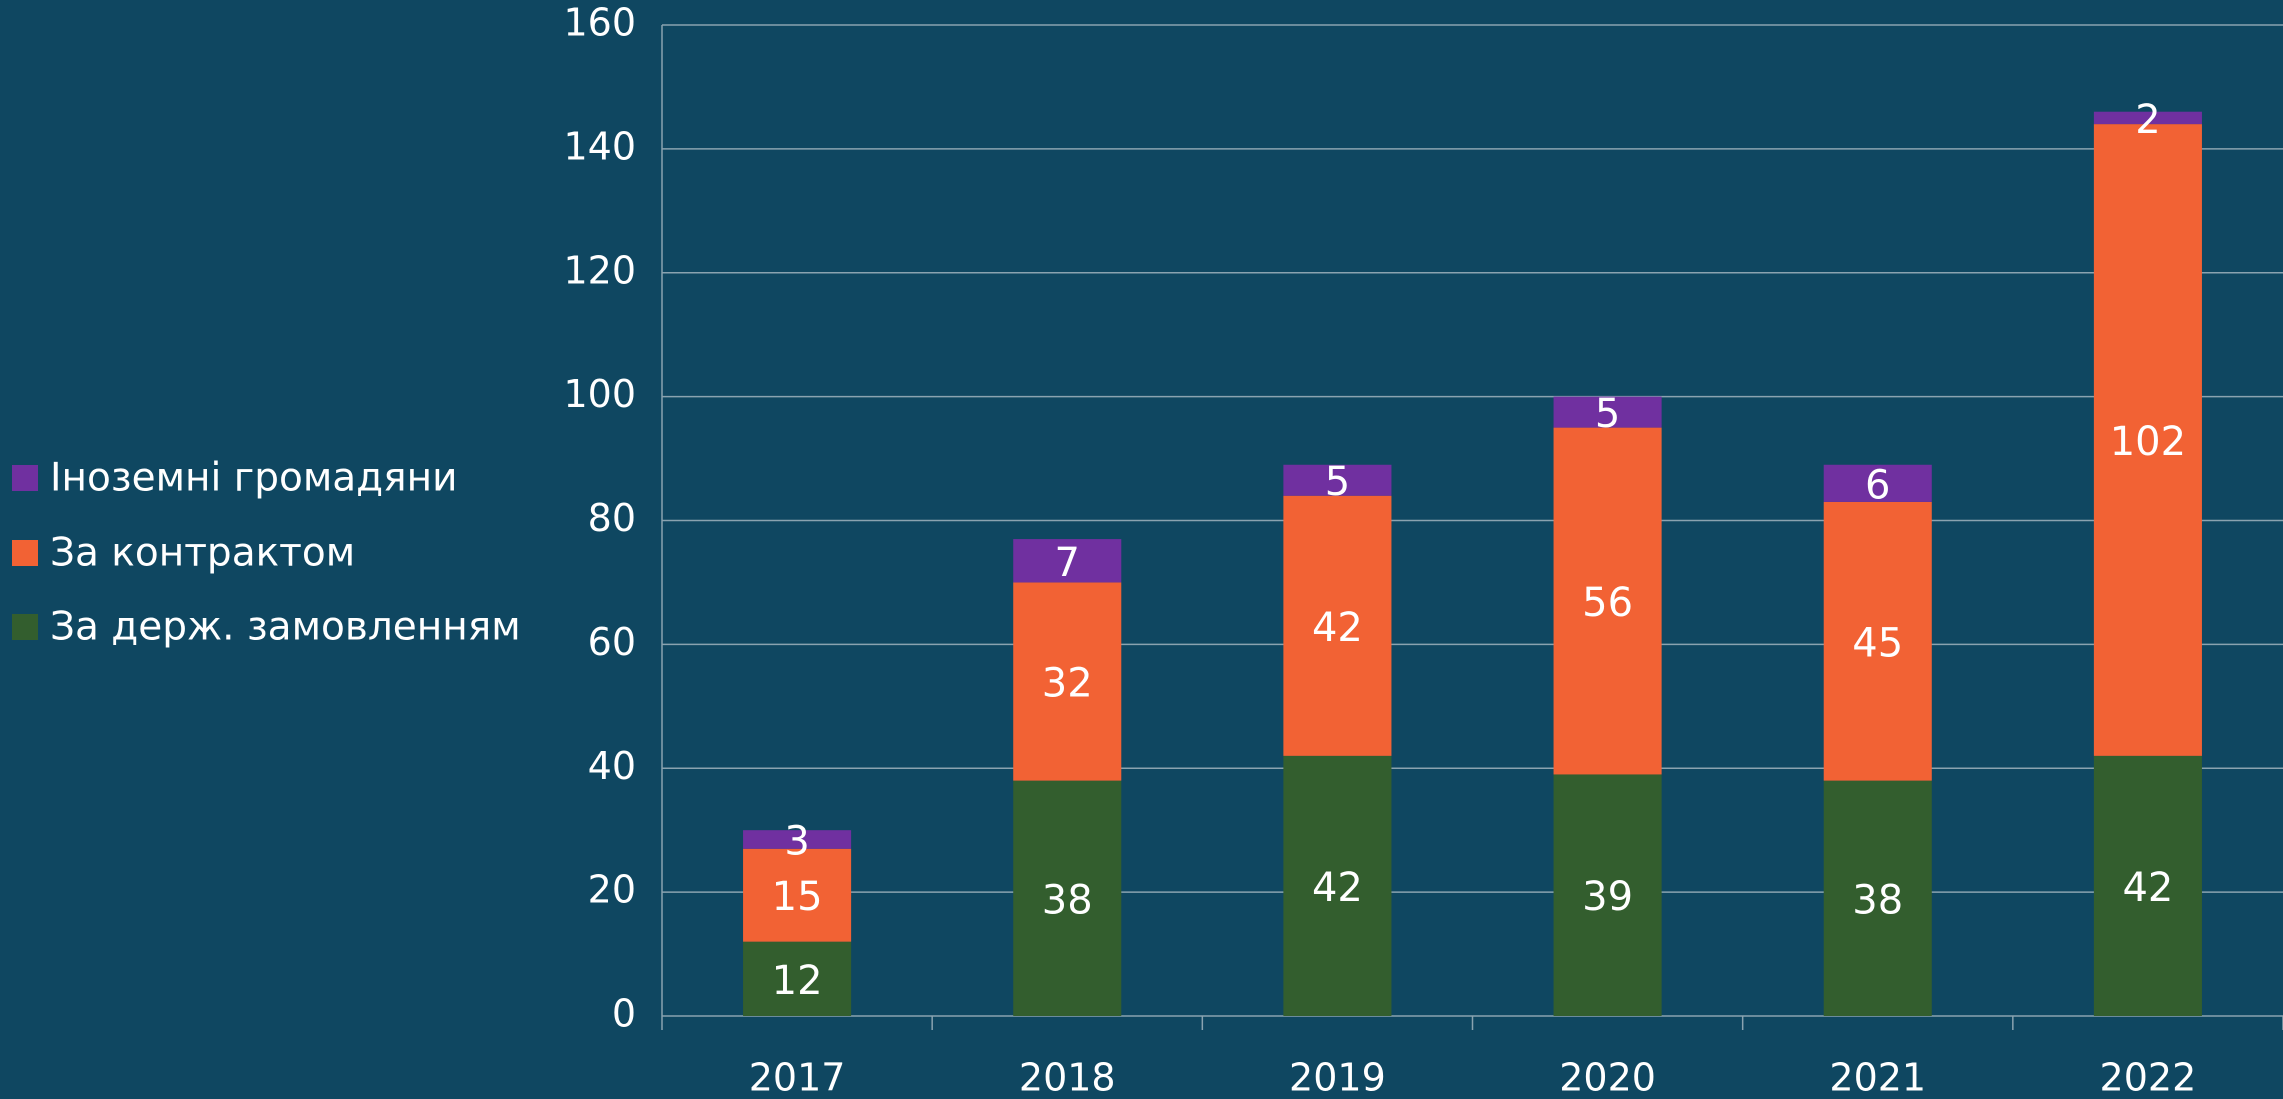  What do you see at coordinates (612, 642) in the screenshot?
I see `y-tick-label: 60` at bounding box center [612, 642].